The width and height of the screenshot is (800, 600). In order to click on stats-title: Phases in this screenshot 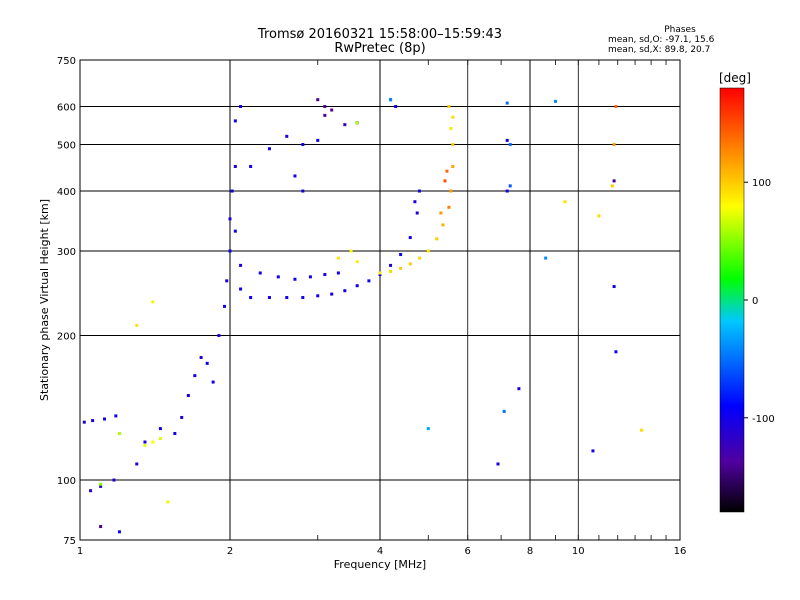, I will do `click(680, 30)`.